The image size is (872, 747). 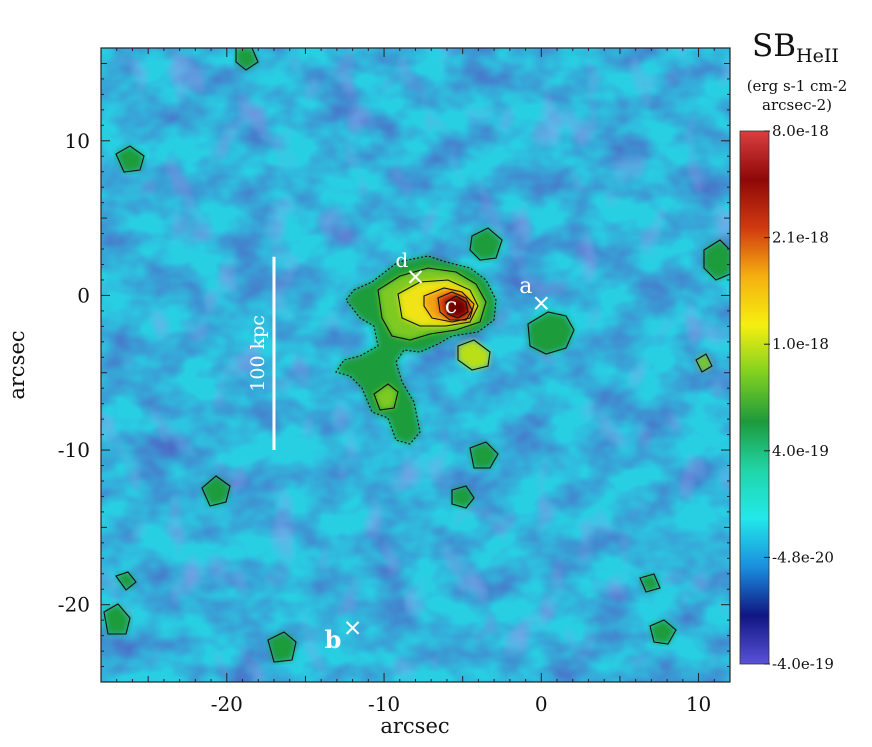 What do you see at coordinates (77, 141) in the screenshot?
I see `y-tick-label: 10` at bounding box center [77, 141].